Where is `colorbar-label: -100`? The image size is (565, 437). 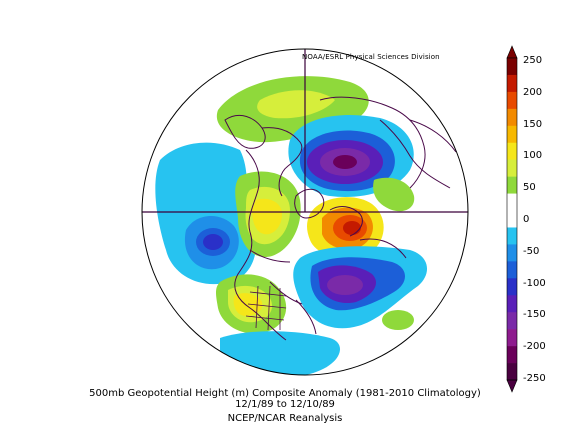 colorbar-label: -100 is located at coordinates (534, 283).